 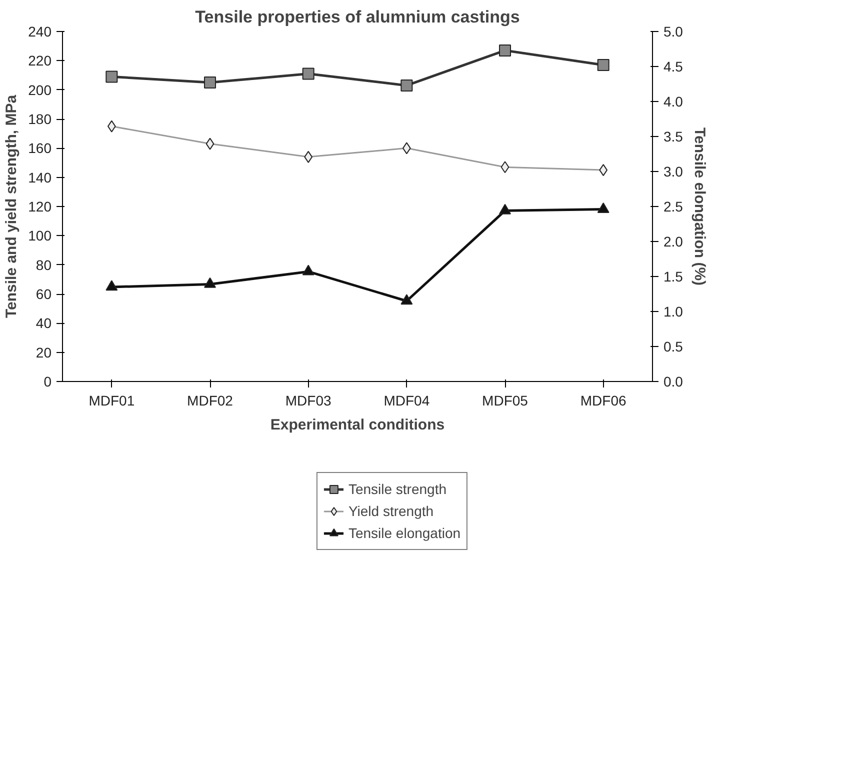 What do you see at coordinates (674, 276) in the screenshot?
I see `y2-tick-label: 1.5` at bounding box center [674, 276].